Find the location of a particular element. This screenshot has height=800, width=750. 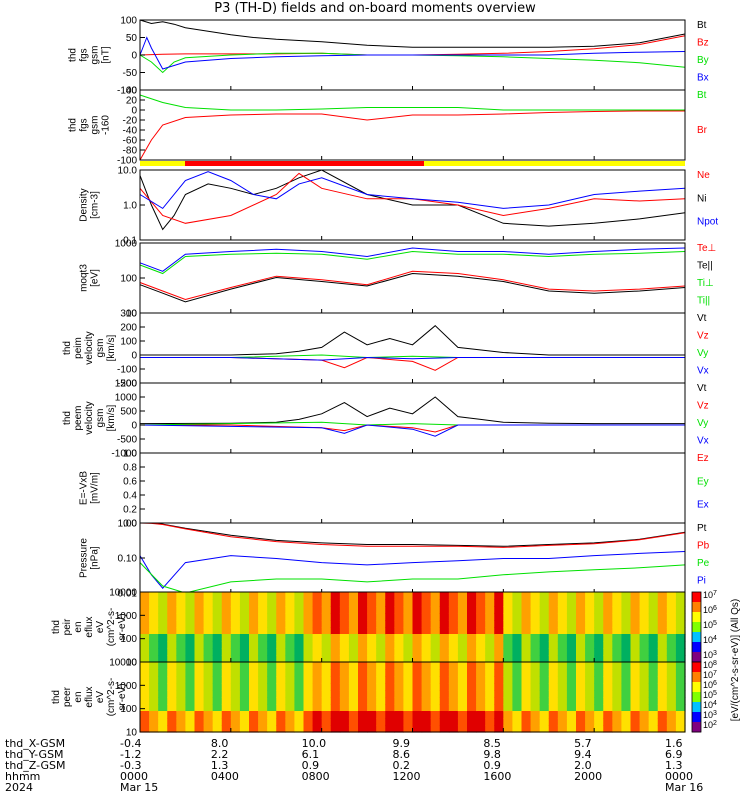

y-axis-title: sr-eV) is located at coordinates (122, 626).